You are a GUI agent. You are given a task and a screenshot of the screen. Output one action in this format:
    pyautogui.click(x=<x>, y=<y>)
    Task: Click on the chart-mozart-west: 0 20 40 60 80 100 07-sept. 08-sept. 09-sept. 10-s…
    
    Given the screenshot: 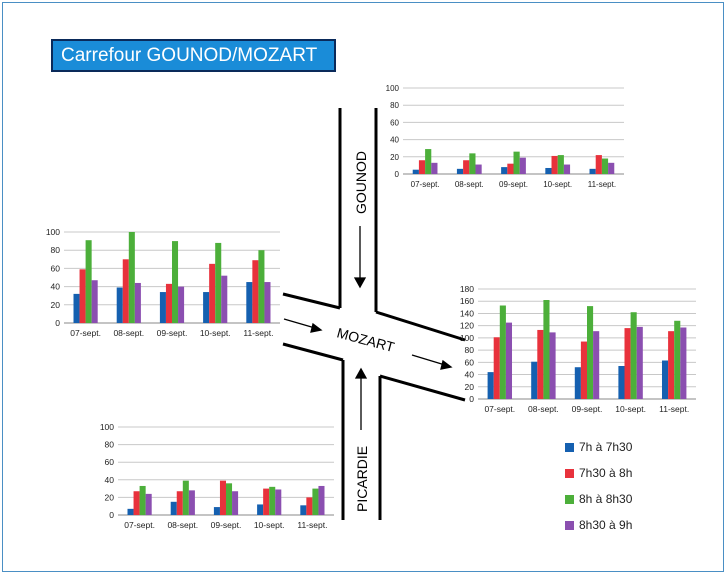 What is the action you would take?
    pyautogui.click(x=163, y=282)
    